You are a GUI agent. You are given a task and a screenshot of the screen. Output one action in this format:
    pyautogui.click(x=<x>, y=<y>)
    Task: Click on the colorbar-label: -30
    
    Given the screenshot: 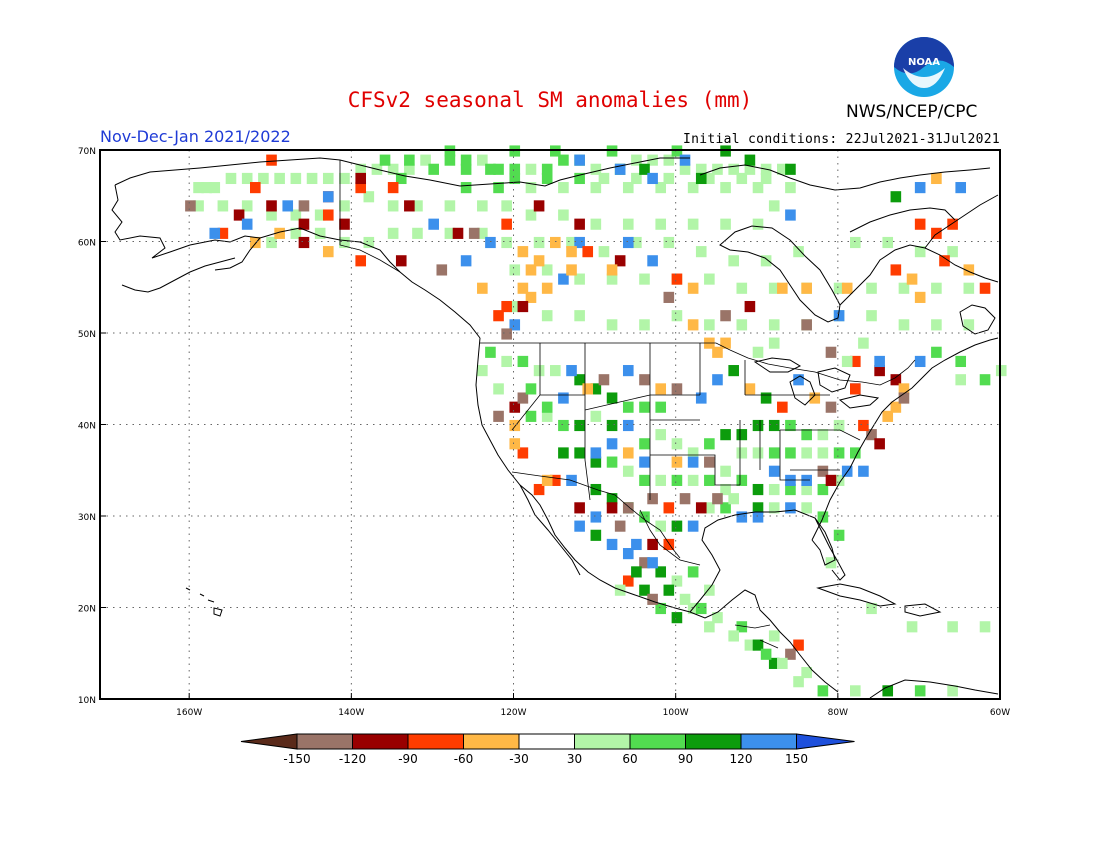 What is the action you would take?
    pyautogui.click(x=519, y=759)
    